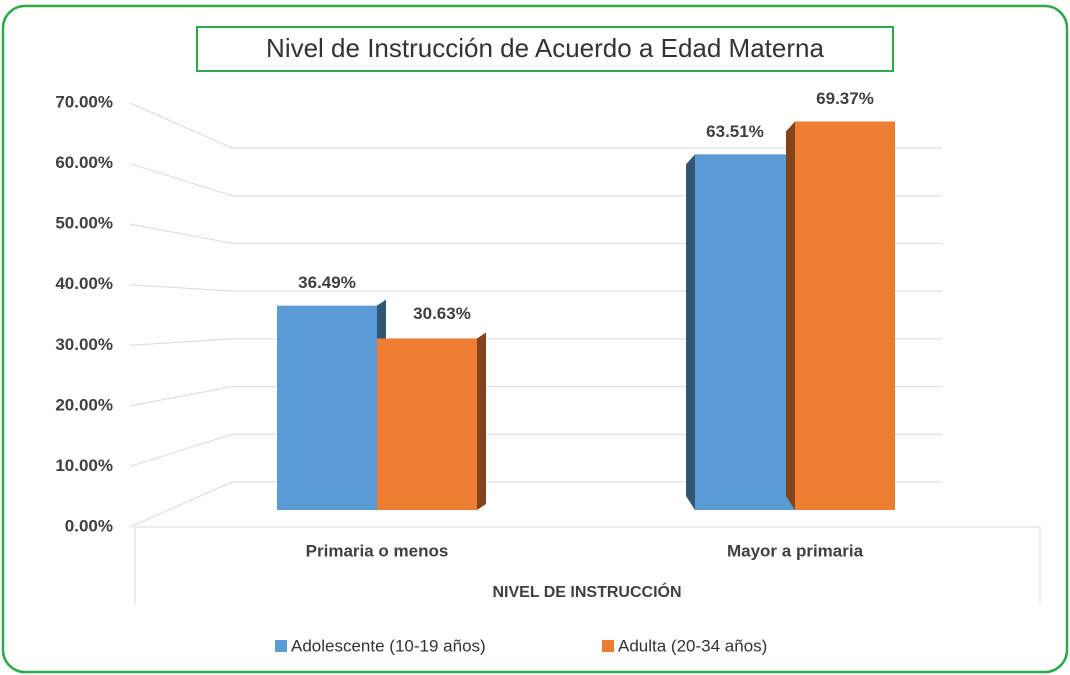 This screenshot has height=675, width=1070. What do you see at coordinates (377, 550) in the screenshot?
I see `x-tick-label: Primaria o menos` at bounding box center [377, 550].